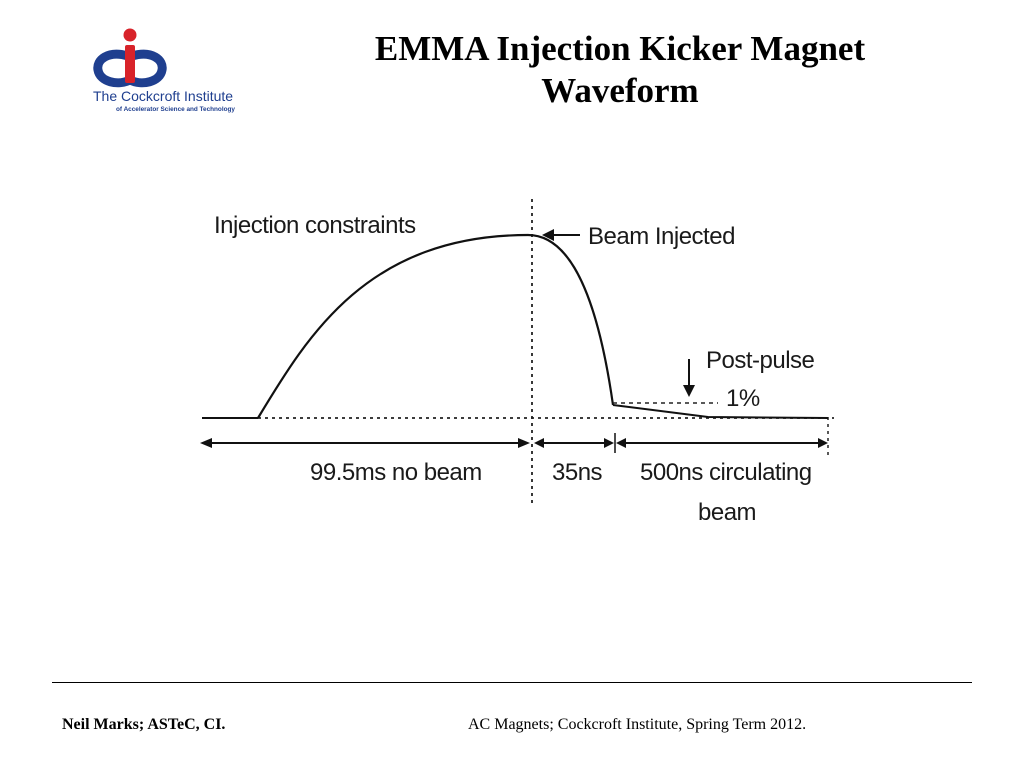 This screenshot has height=768, width=1024. Describe the element at coordinates (163, 96) in the screenshot. I see `logo-name: The Cockcroft Institute` at that location.